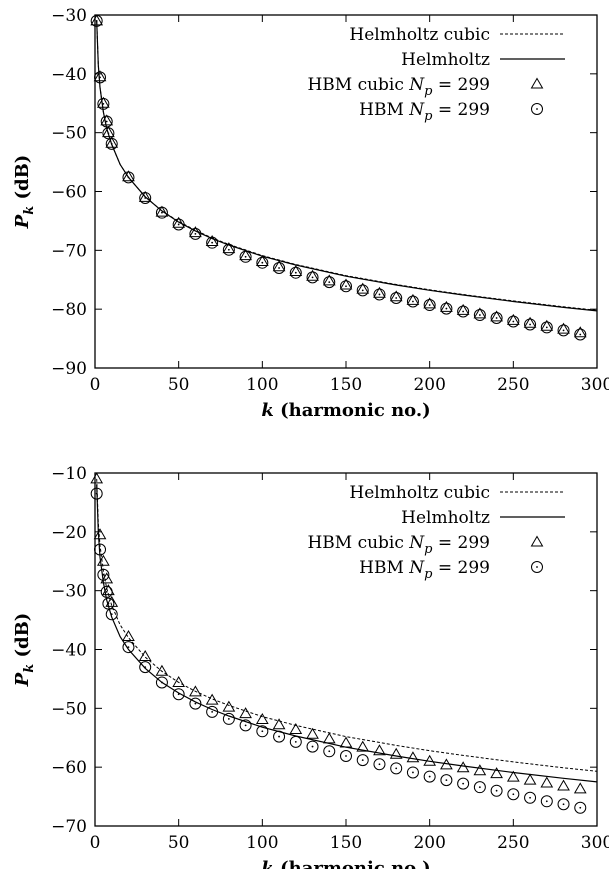 This screenshot has height=869, width=609. What do you see at coordinates (69, 533) in the screenshot?
I see `y-tick-label: −20` at bounding box center [69, 533].